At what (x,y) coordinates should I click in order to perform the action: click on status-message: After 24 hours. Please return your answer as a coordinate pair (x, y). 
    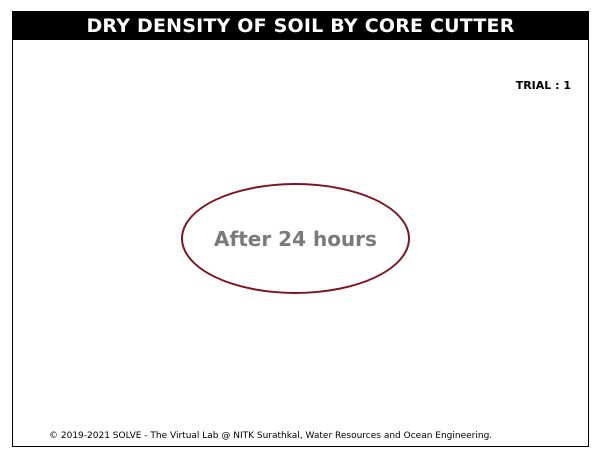
    Looking at the image, I should click on (295, 238).